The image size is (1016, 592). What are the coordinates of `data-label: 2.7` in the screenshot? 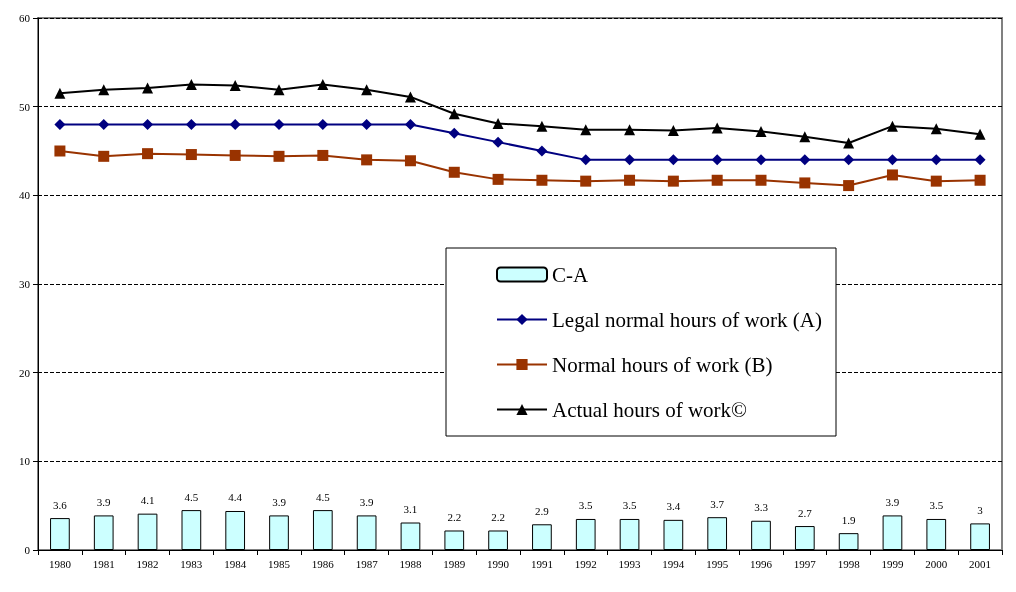 It's located at (805, 512).